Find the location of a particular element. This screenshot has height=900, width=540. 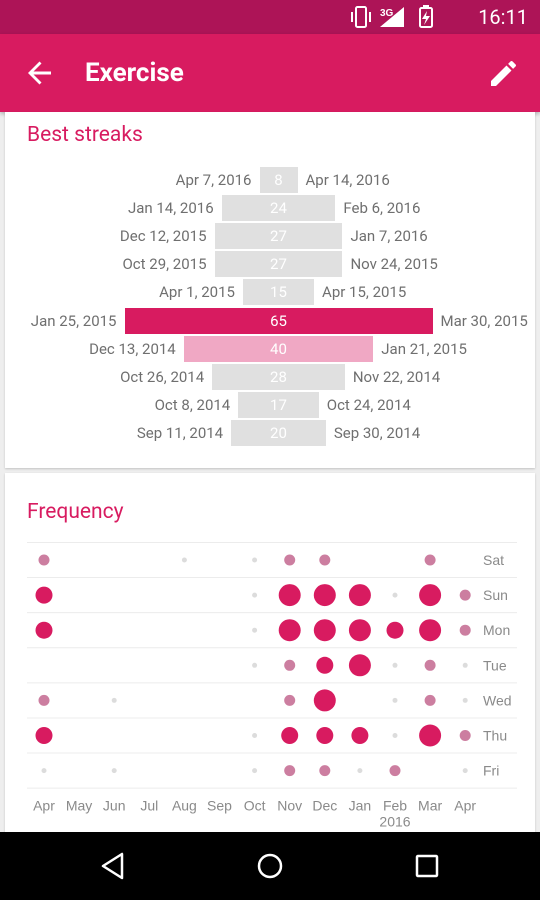

streak-start-date: Dec 13, 2014 is located at coordinates (132, 348).